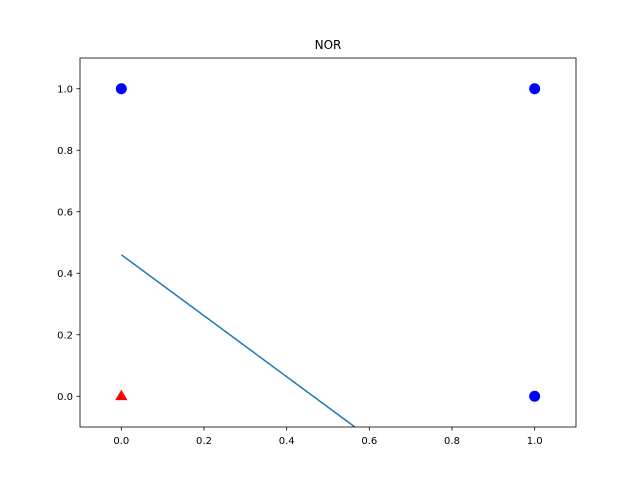  I want to click on y-axis: 0.0 0.2 0.4 0.6 0.8 1.0, so click(68, 243).